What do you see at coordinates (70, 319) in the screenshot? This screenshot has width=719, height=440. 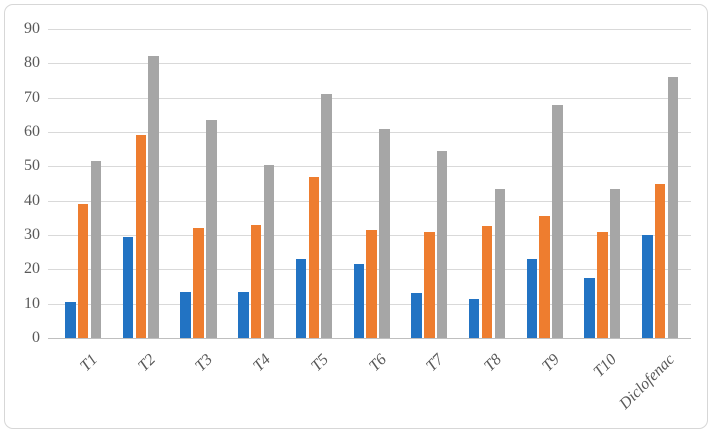 I see `bar-series-1-blue-T1` at bounding box center [70, 319].